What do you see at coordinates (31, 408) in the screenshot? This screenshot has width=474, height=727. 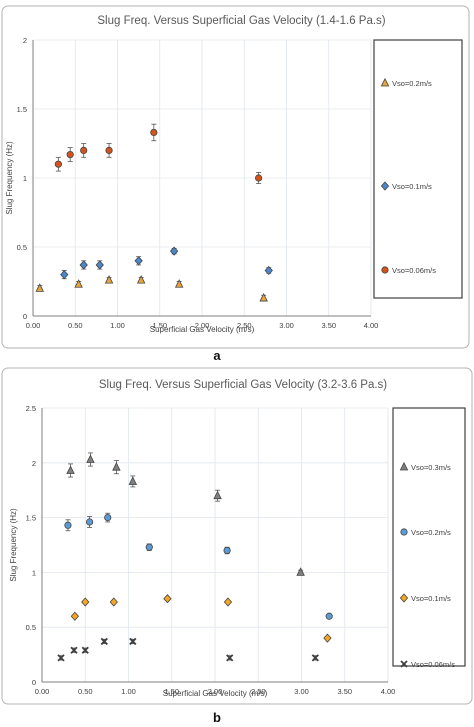 I see `y-tick-label: 2.5` at bounding box center [31, 408].